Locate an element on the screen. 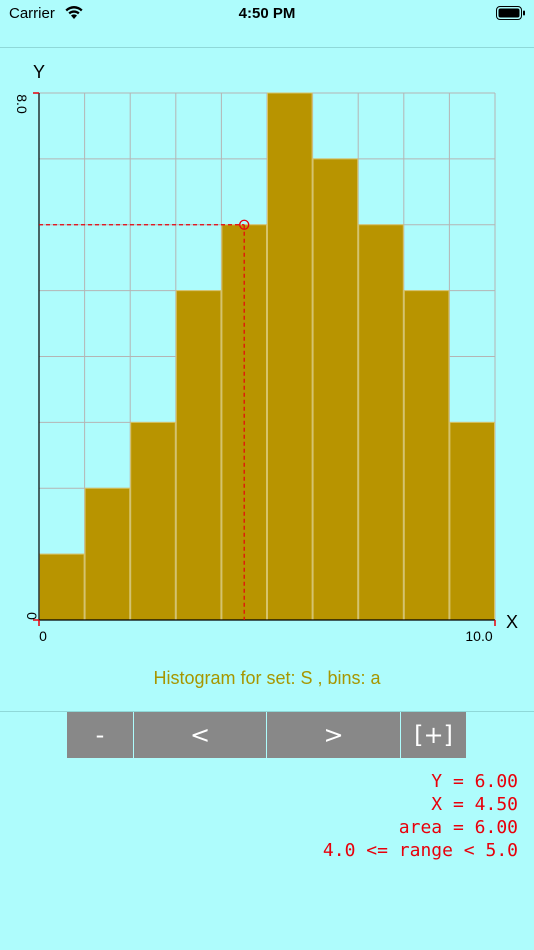 This screenshot has height=950, width=534. clock: 4:50 PM is located at coordinates (267, 13).